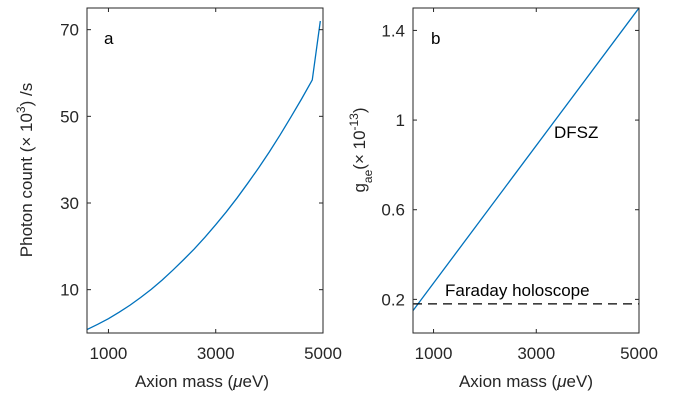 The image size is (673, 395). What do you see at coordinates (400, 120) in the screenshot?
I see `panel-b-ytick-label-2: 1` at bounding box center [400, 120].